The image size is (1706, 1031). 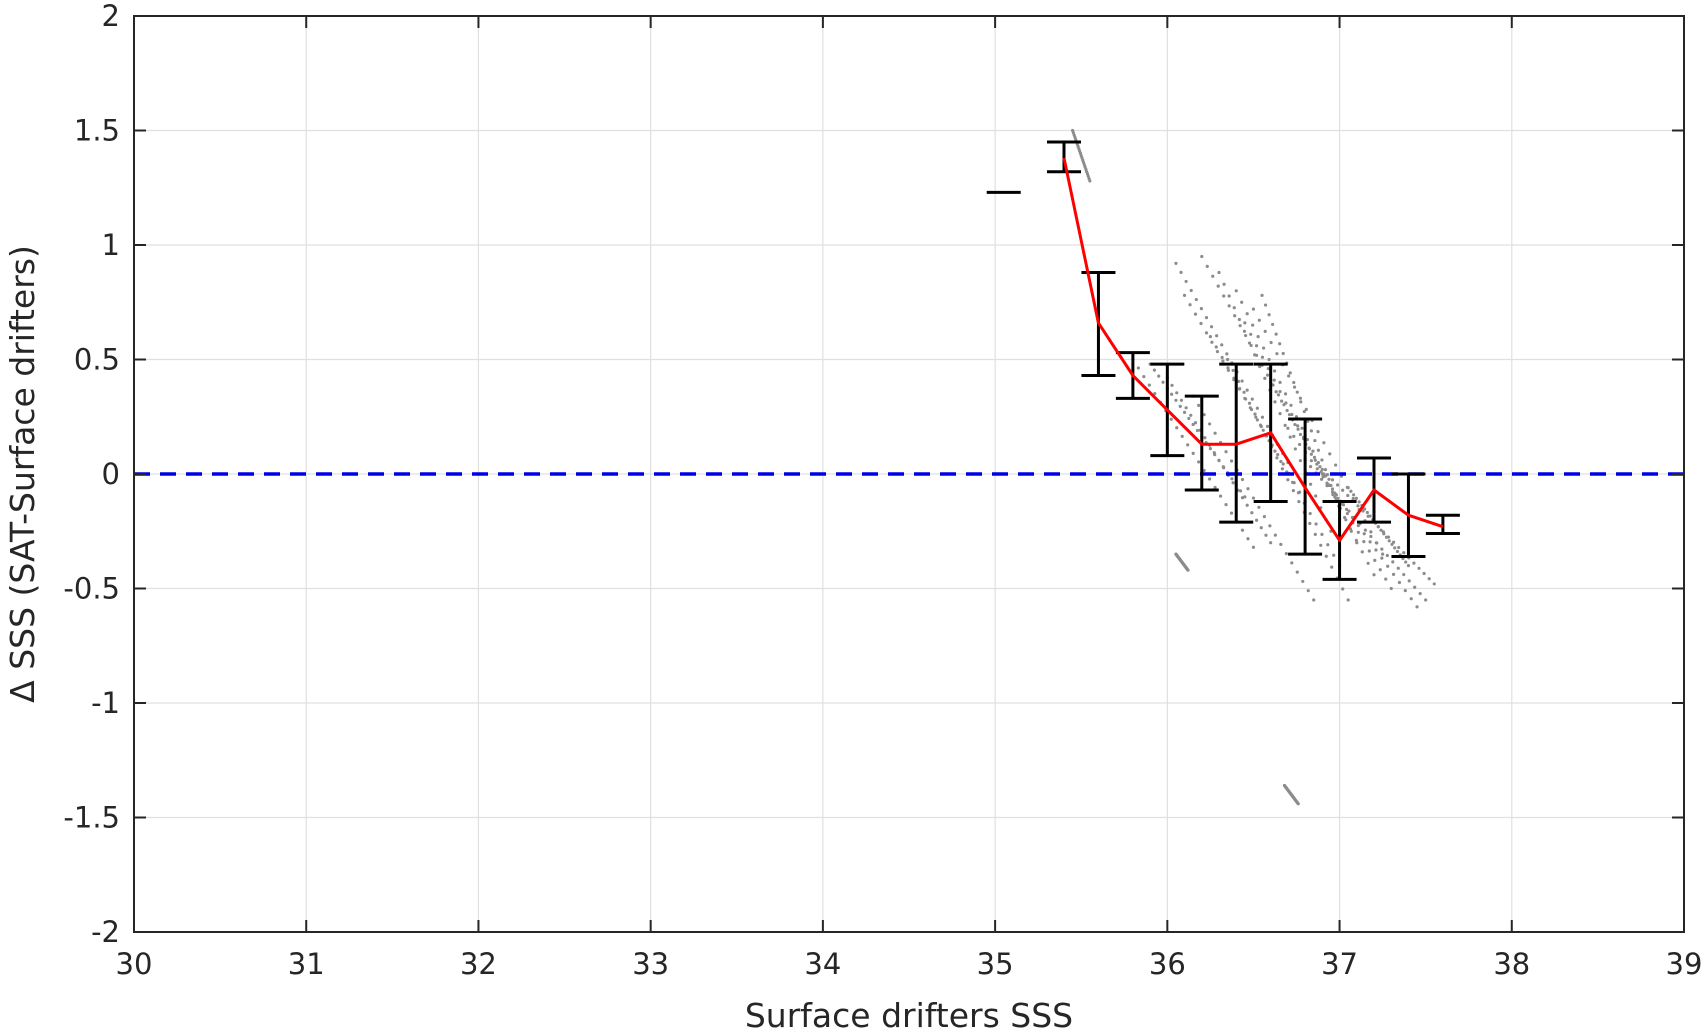 What do you see at coordinates (822, 964) in the screenshot?
I see `x-tick-label: 34` at bounding box center [822, 964].